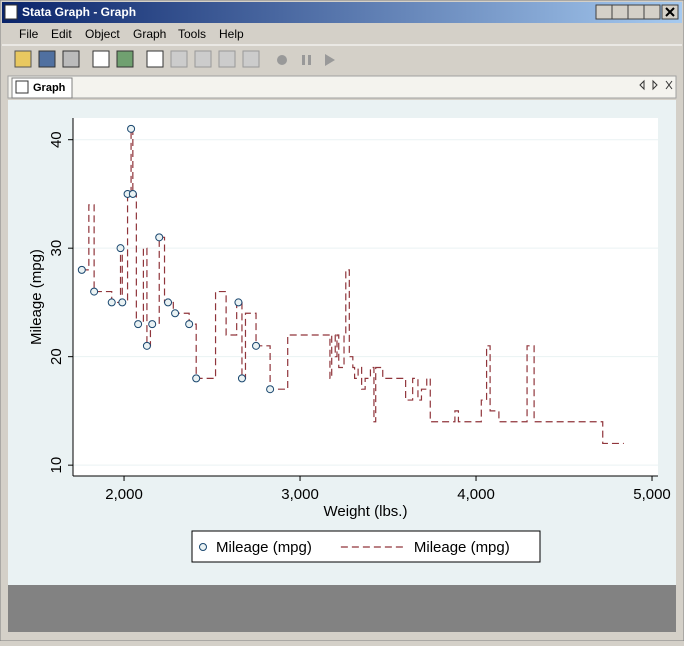  I want to click on menu-item: Tools, so click(192, 34).